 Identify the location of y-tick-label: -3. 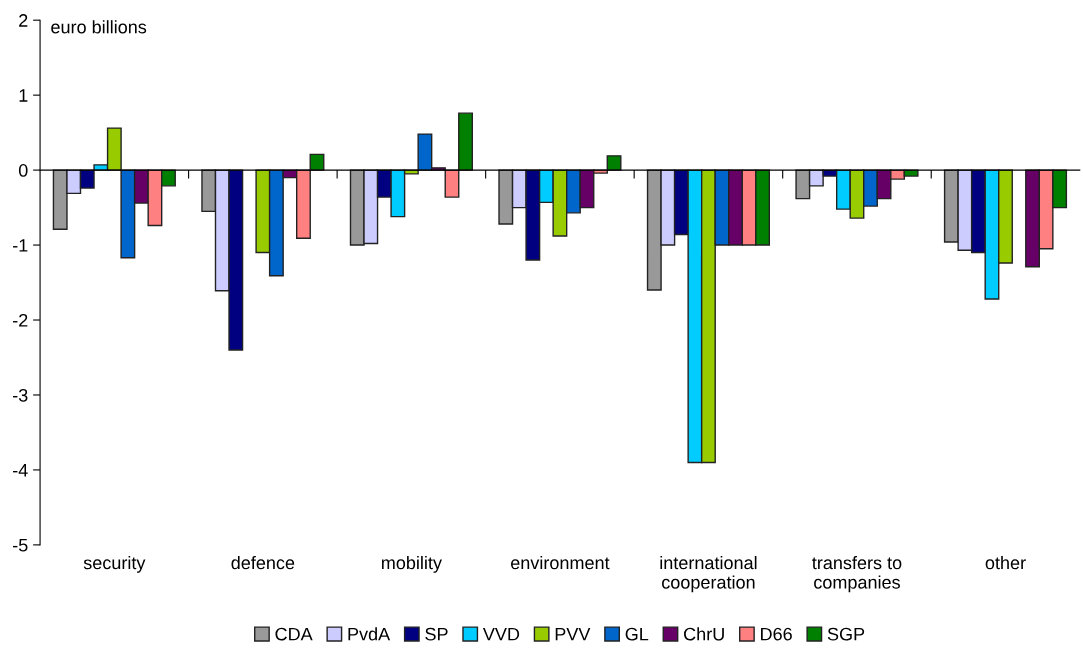
(20, 395).